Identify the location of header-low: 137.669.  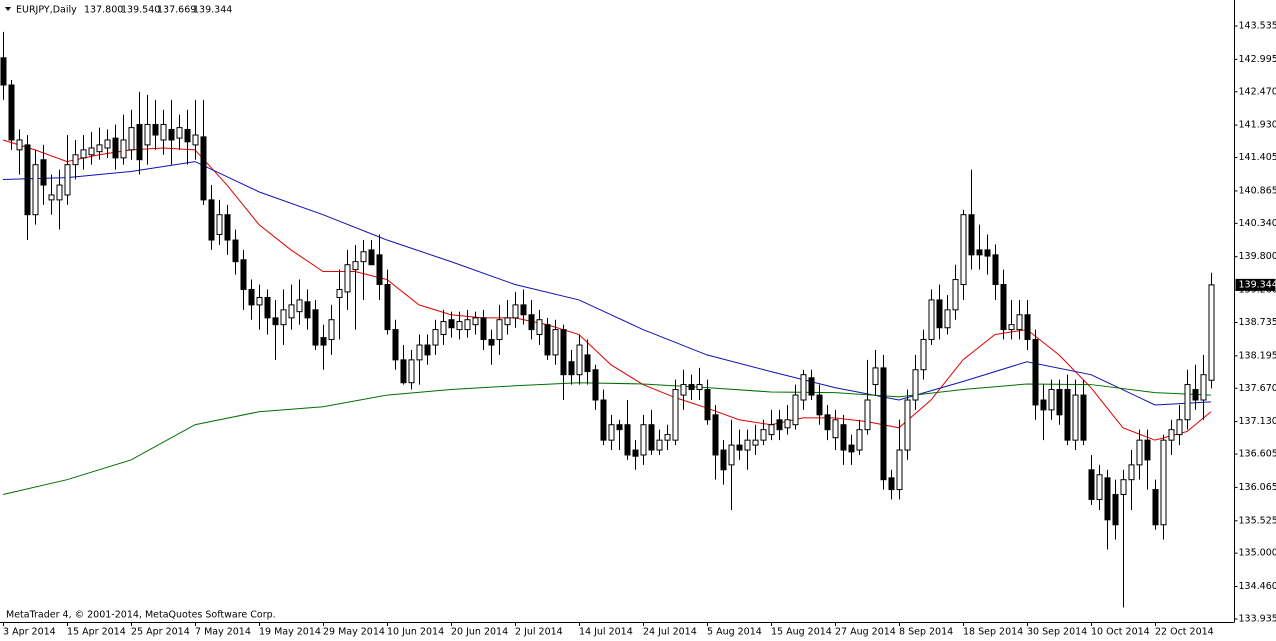
(176, 10).